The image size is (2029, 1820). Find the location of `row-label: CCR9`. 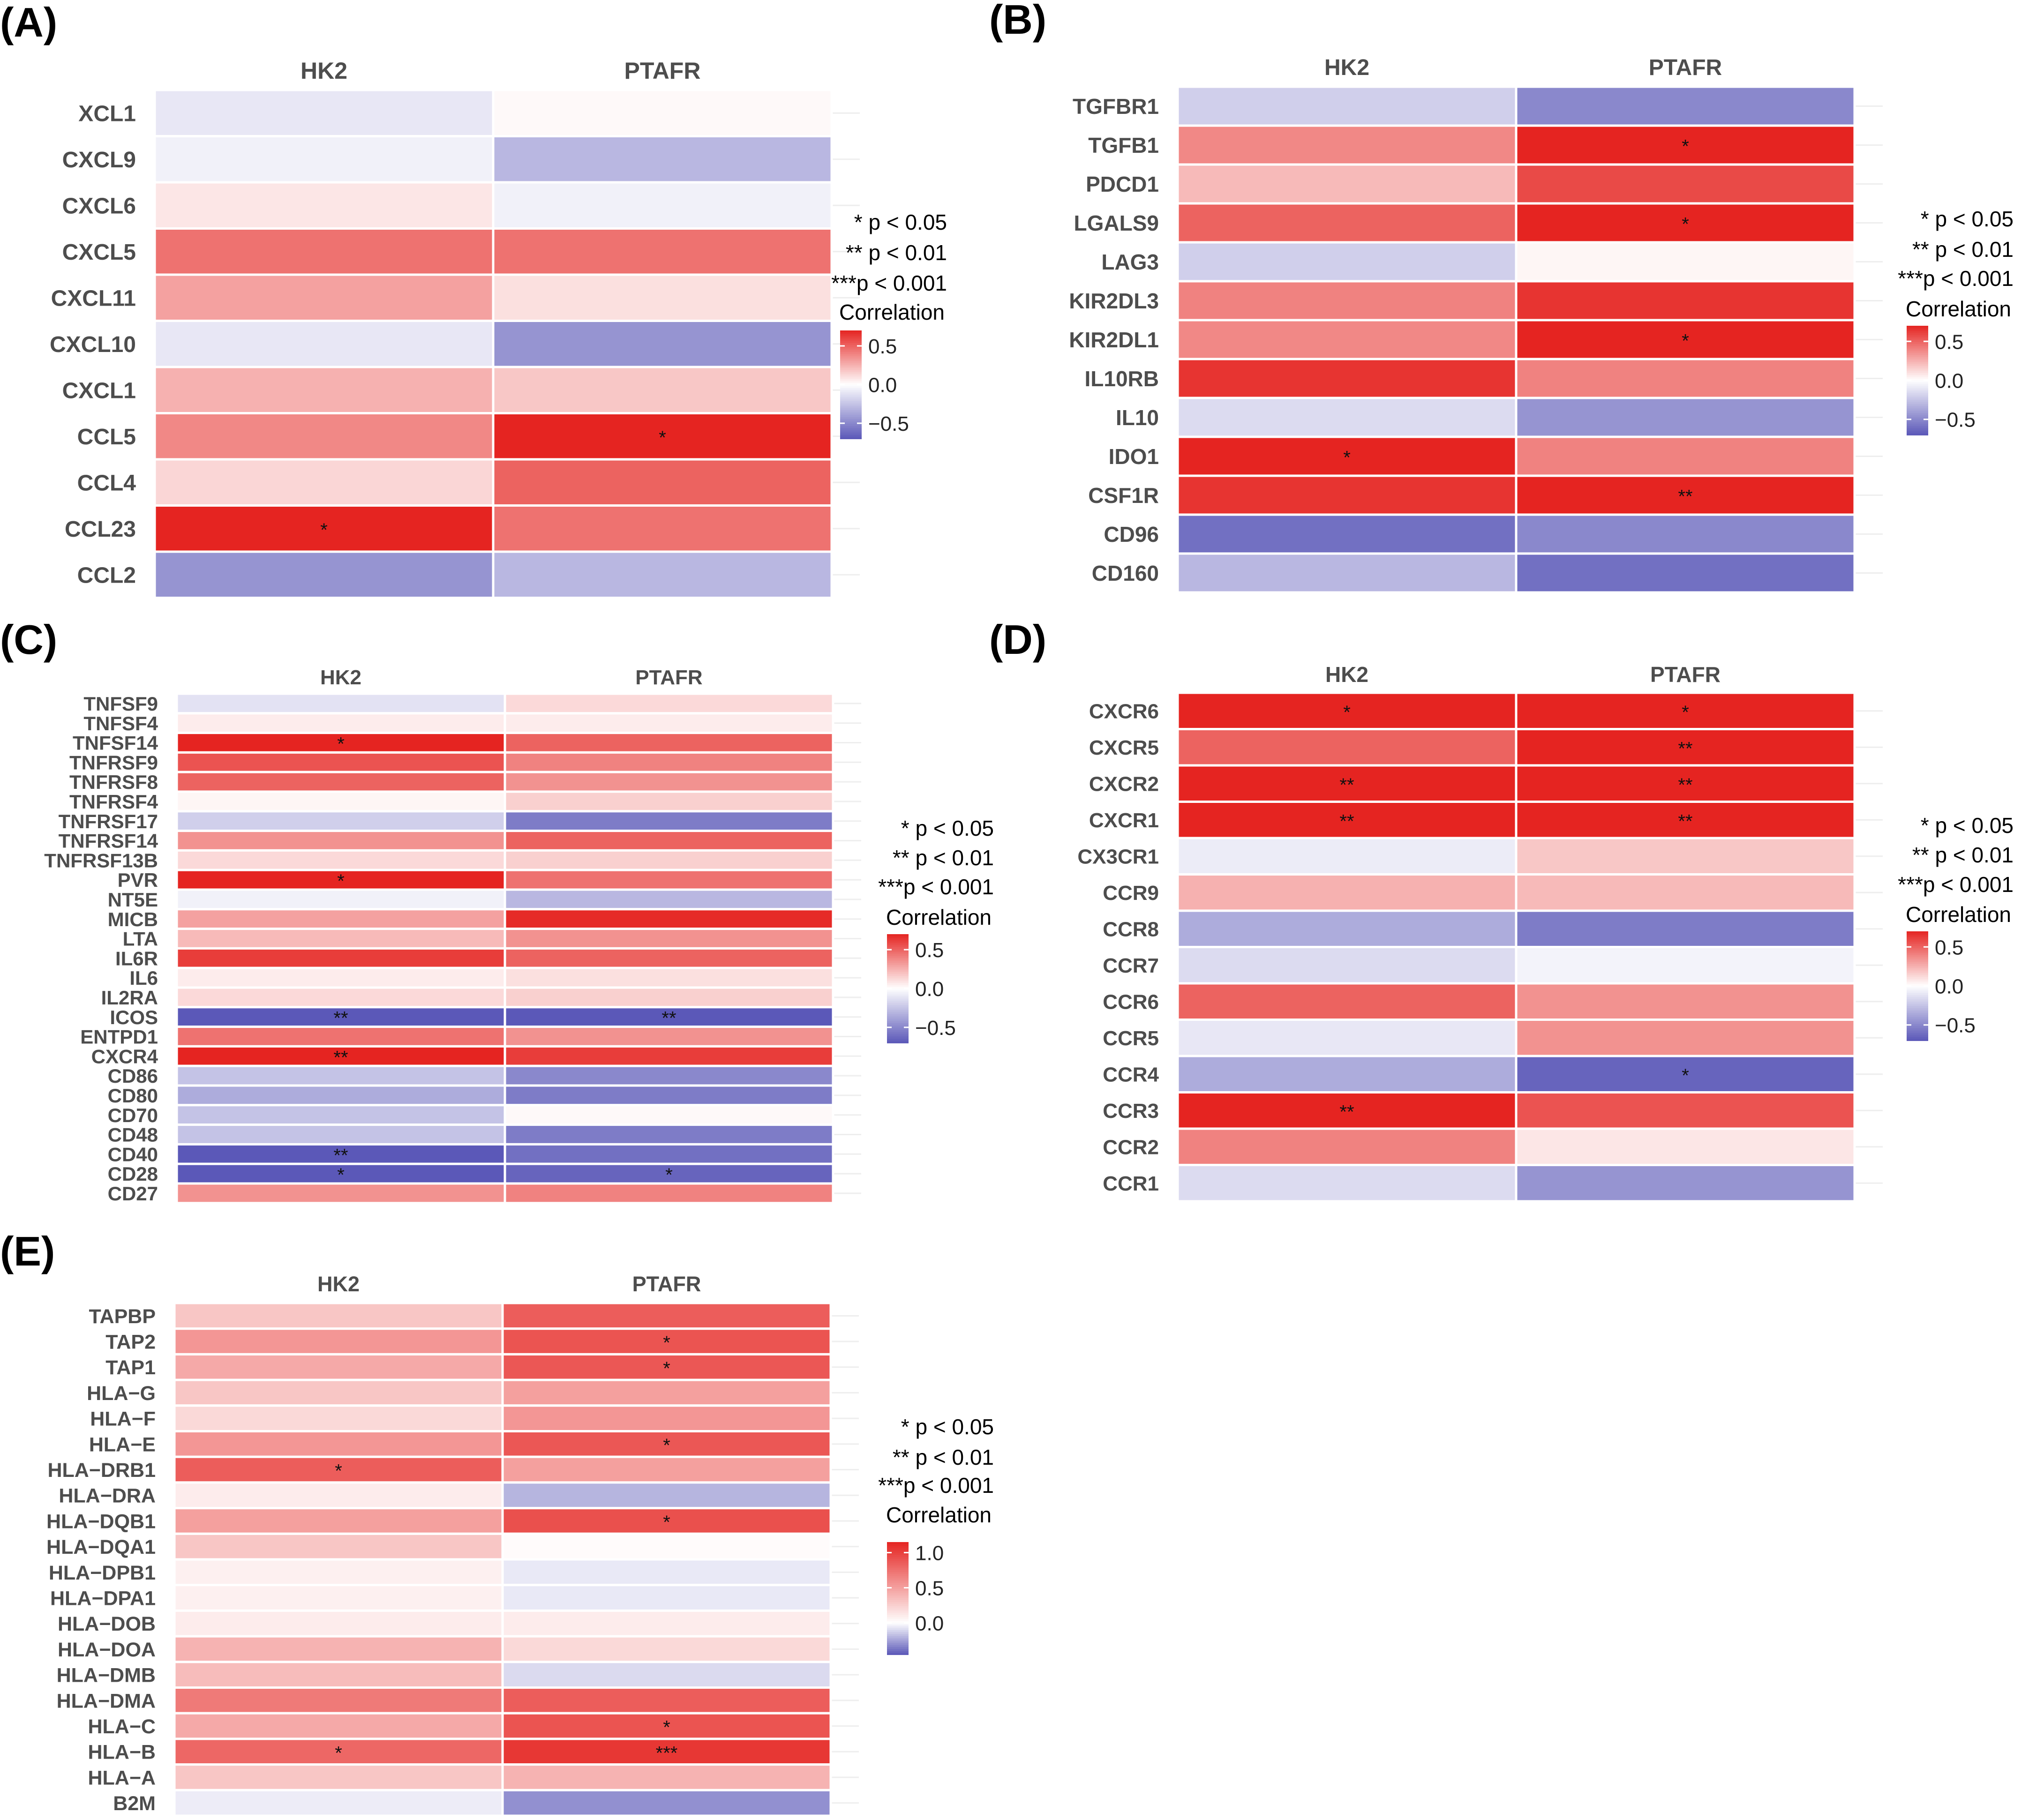

row-label: CCR9 is located at coordinates (1131, 893).